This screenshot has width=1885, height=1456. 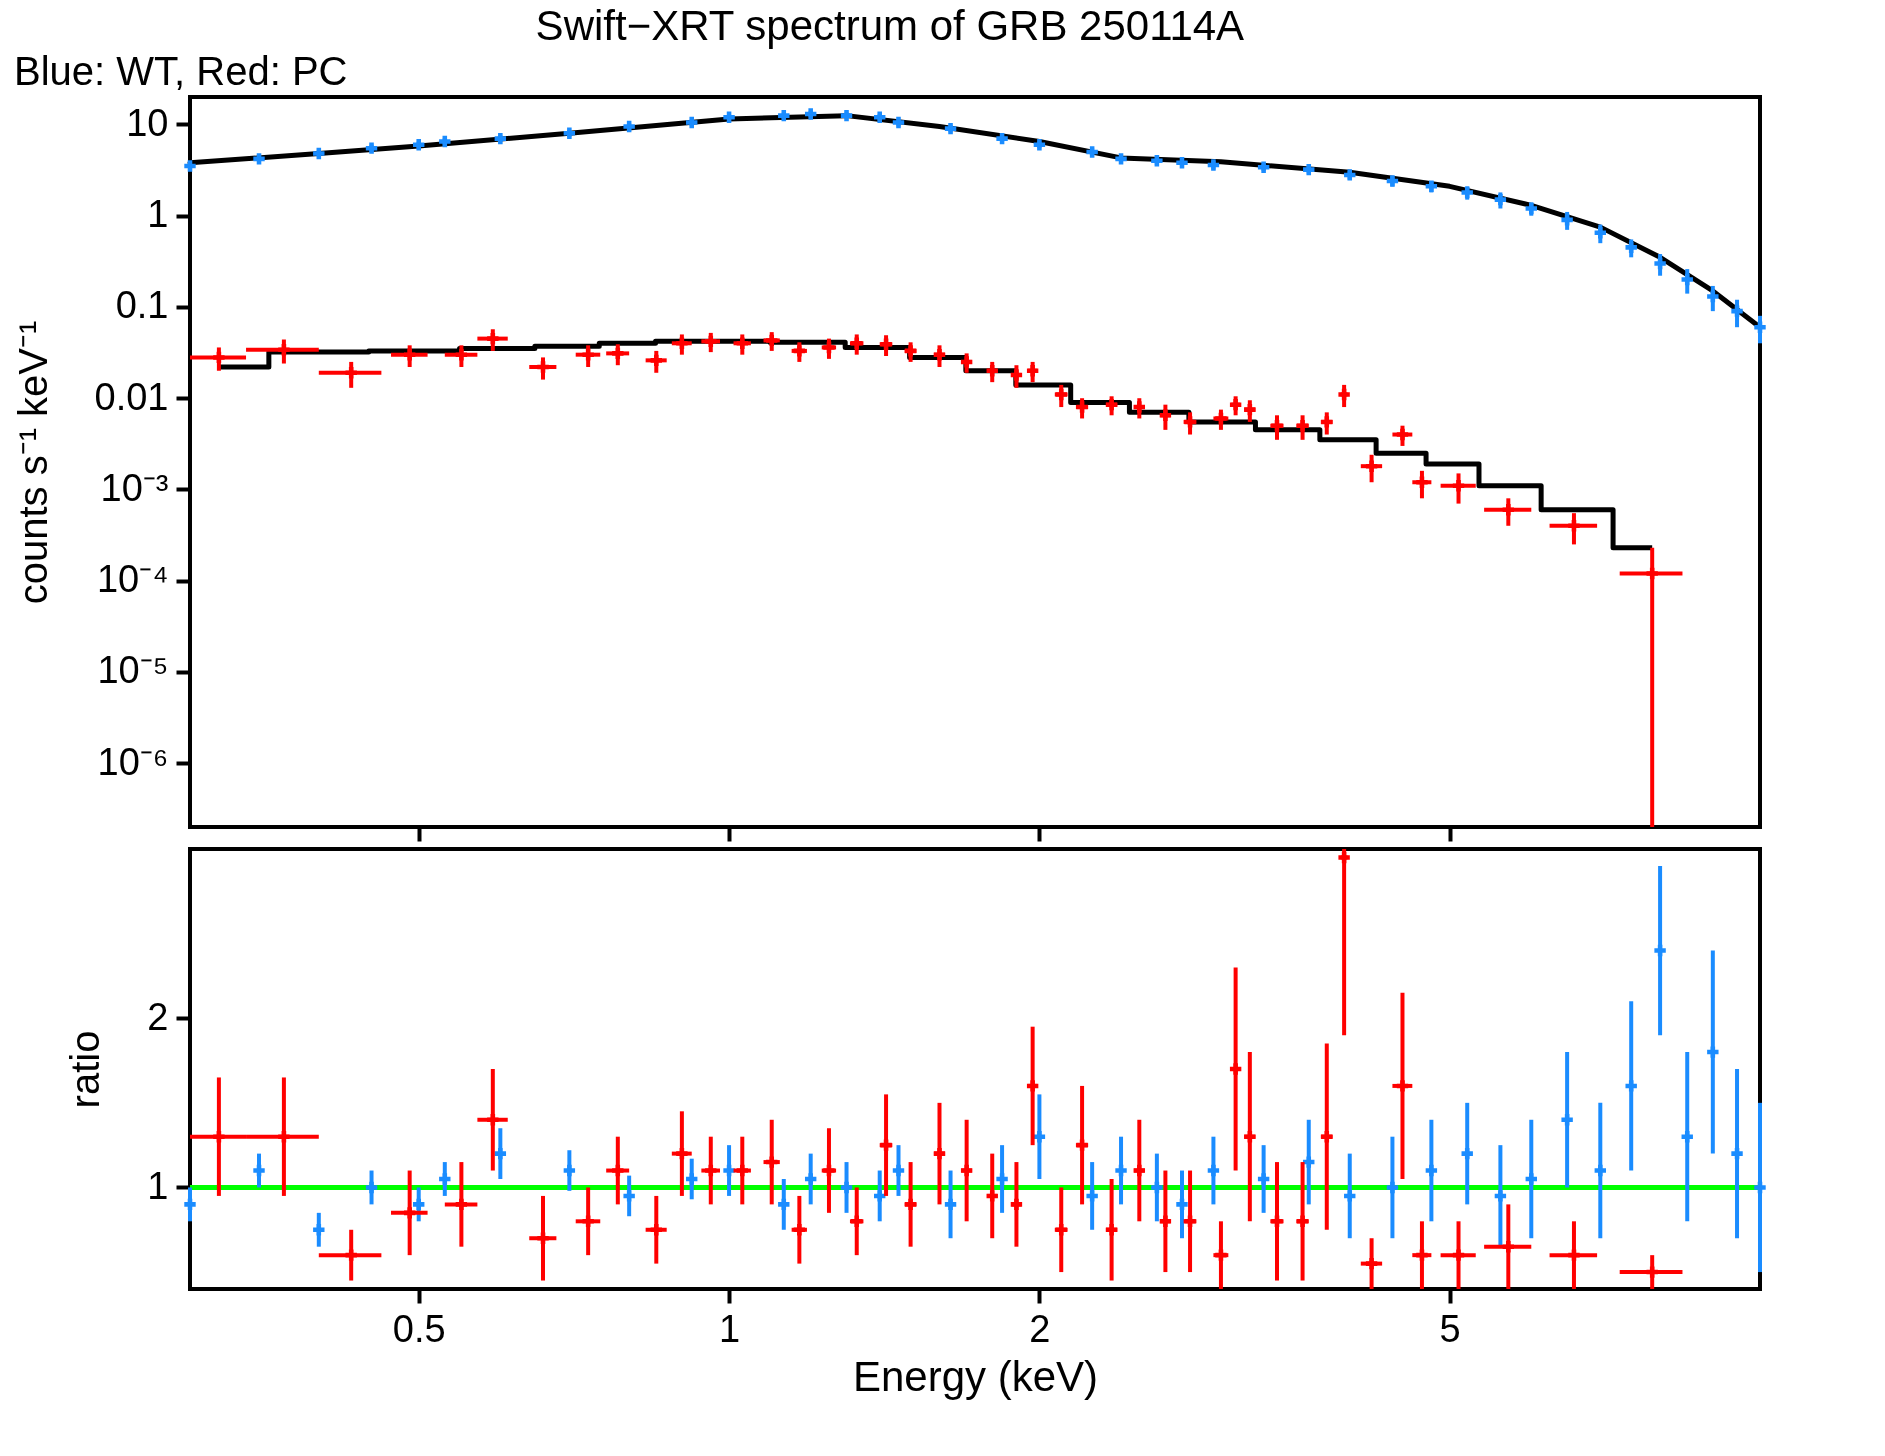 What do you see at coordinates (147, 122) in the screenshot?
I see `y-tick-label: 10` at bounding box center [147, 122].